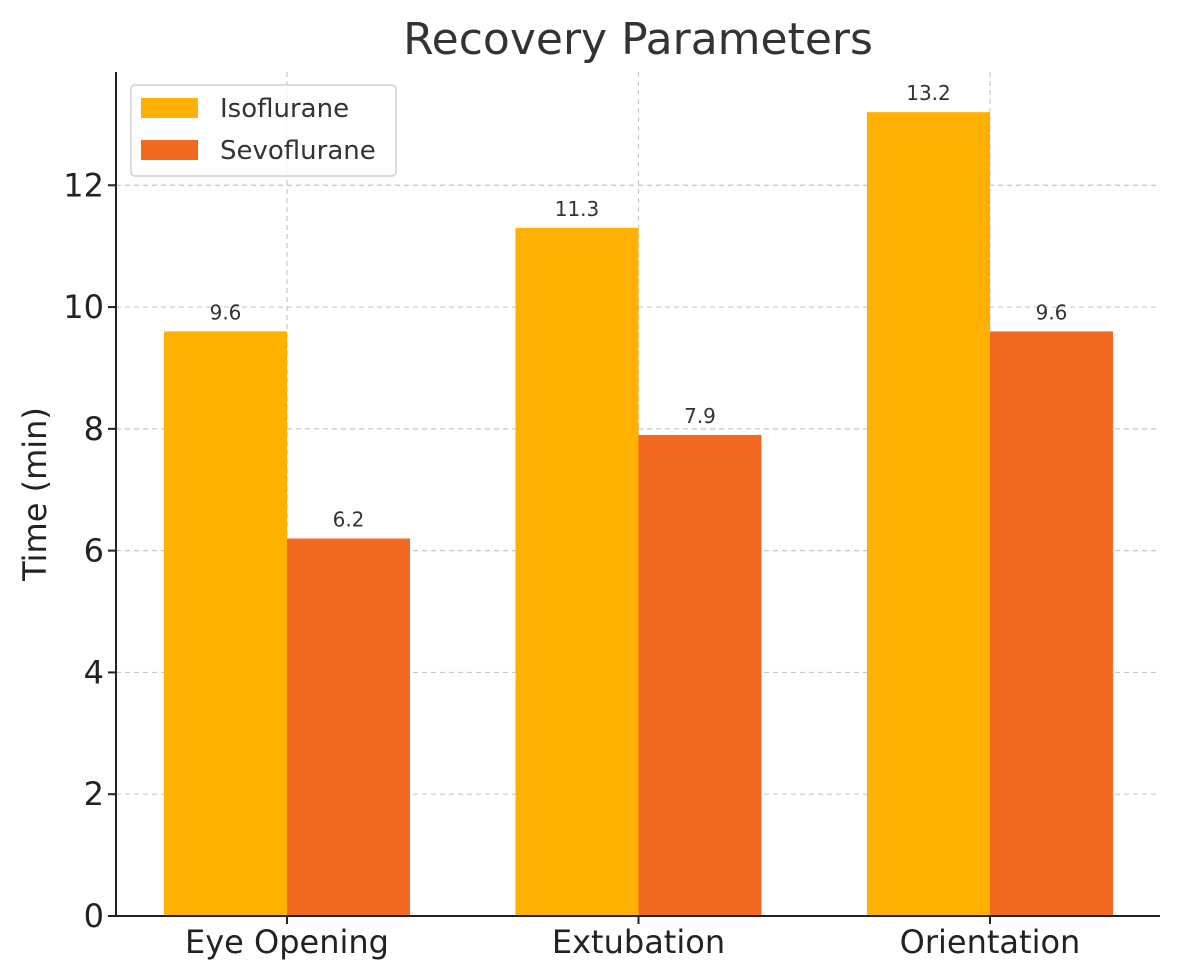  I want to click on bar-isoflurane-extubation, so click(577, 572).